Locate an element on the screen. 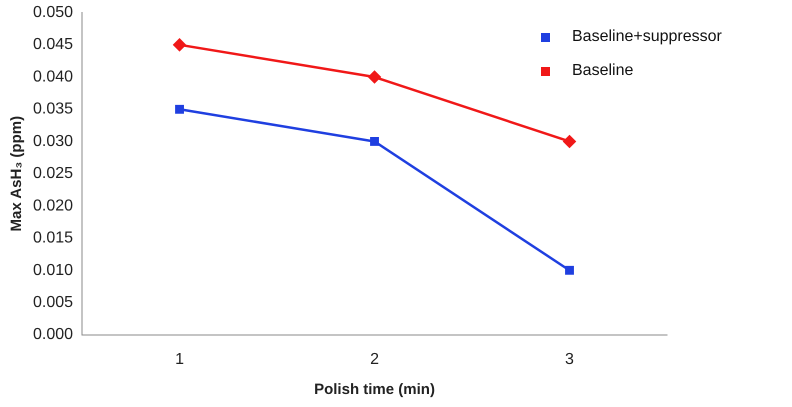 This screenshot has width=792, height=407. y-tick-label: 0.005 is located at coordinates (53, 302).